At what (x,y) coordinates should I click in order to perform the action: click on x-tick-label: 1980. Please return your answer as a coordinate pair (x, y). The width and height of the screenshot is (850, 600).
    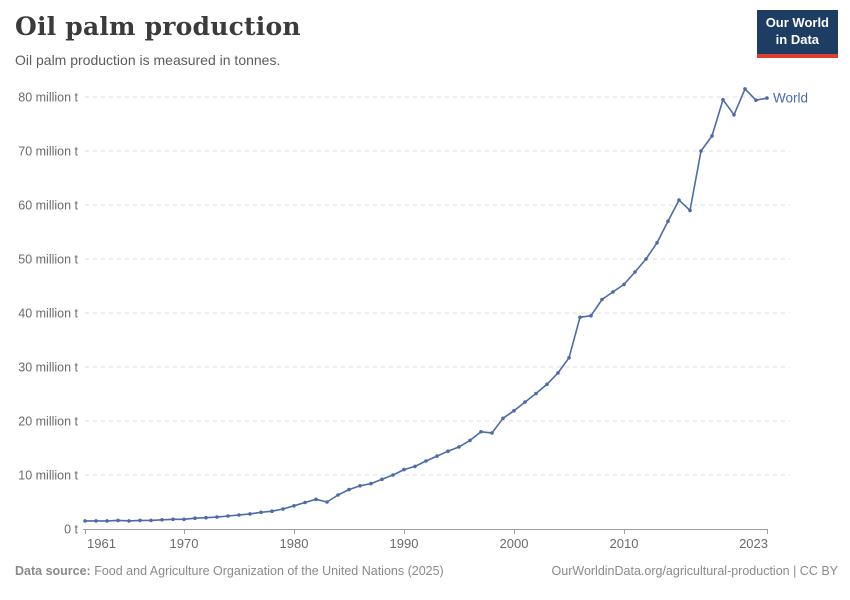
    Looking at the image, I should click on (294, 543).